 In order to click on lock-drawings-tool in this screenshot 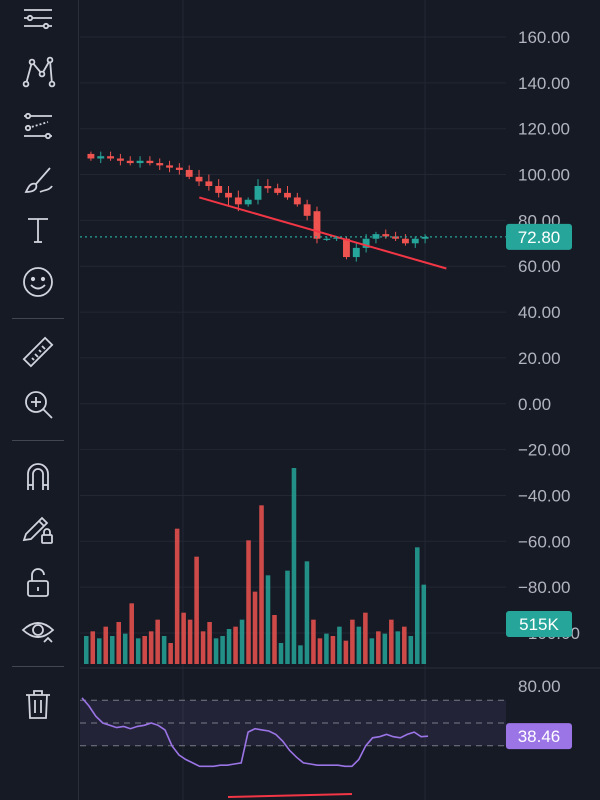, I will do `click(38, 528)`.